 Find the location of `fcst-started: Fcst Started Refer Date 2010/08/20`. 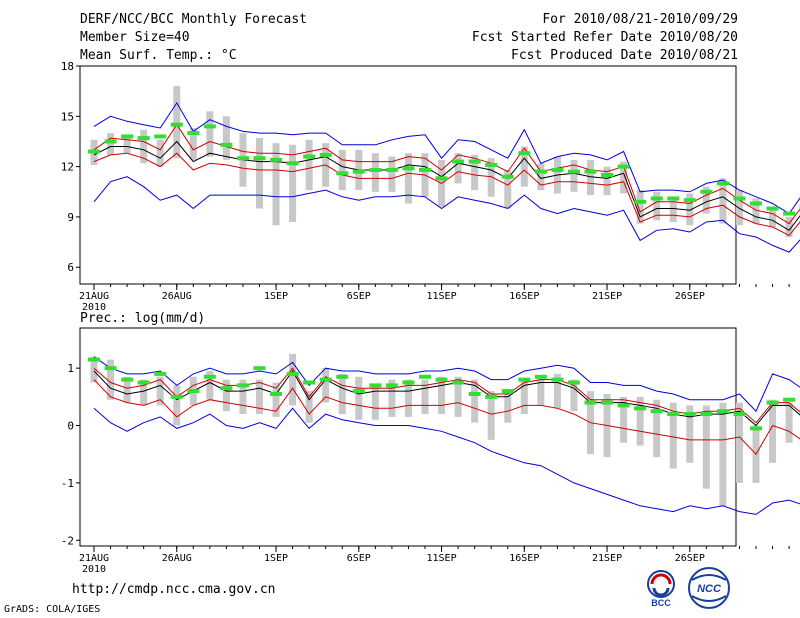

fcst-started: Fcst Started Refer Date 2010/08/20 is located at coordinates (604, 37).